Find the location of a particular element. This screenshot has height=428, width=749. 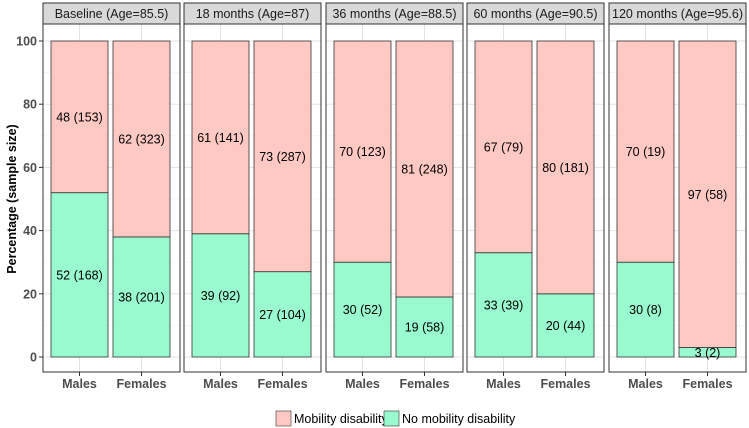

bar-value-label: 38 (201) is located at coordinates (141, 297).